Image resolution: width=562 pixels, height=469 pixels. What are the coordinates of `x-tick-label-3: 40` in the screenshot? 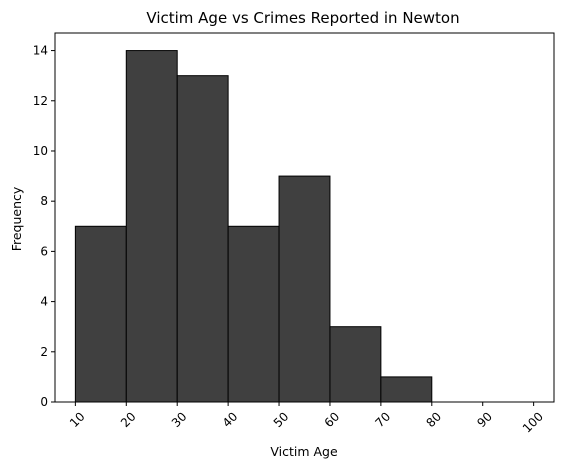 It's located at (230, 419).